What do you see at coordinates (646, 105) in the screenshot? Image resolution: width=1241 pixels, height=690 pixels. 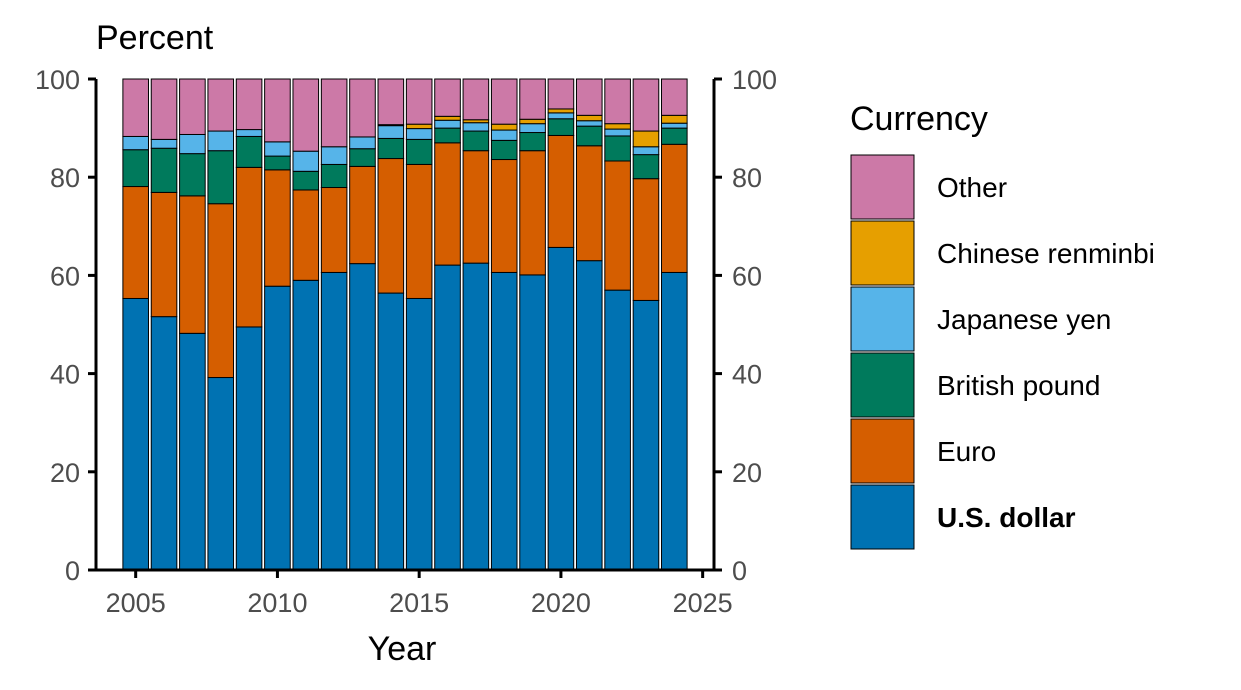 I see `bar-other-2023` at bounding box center [646, 105].